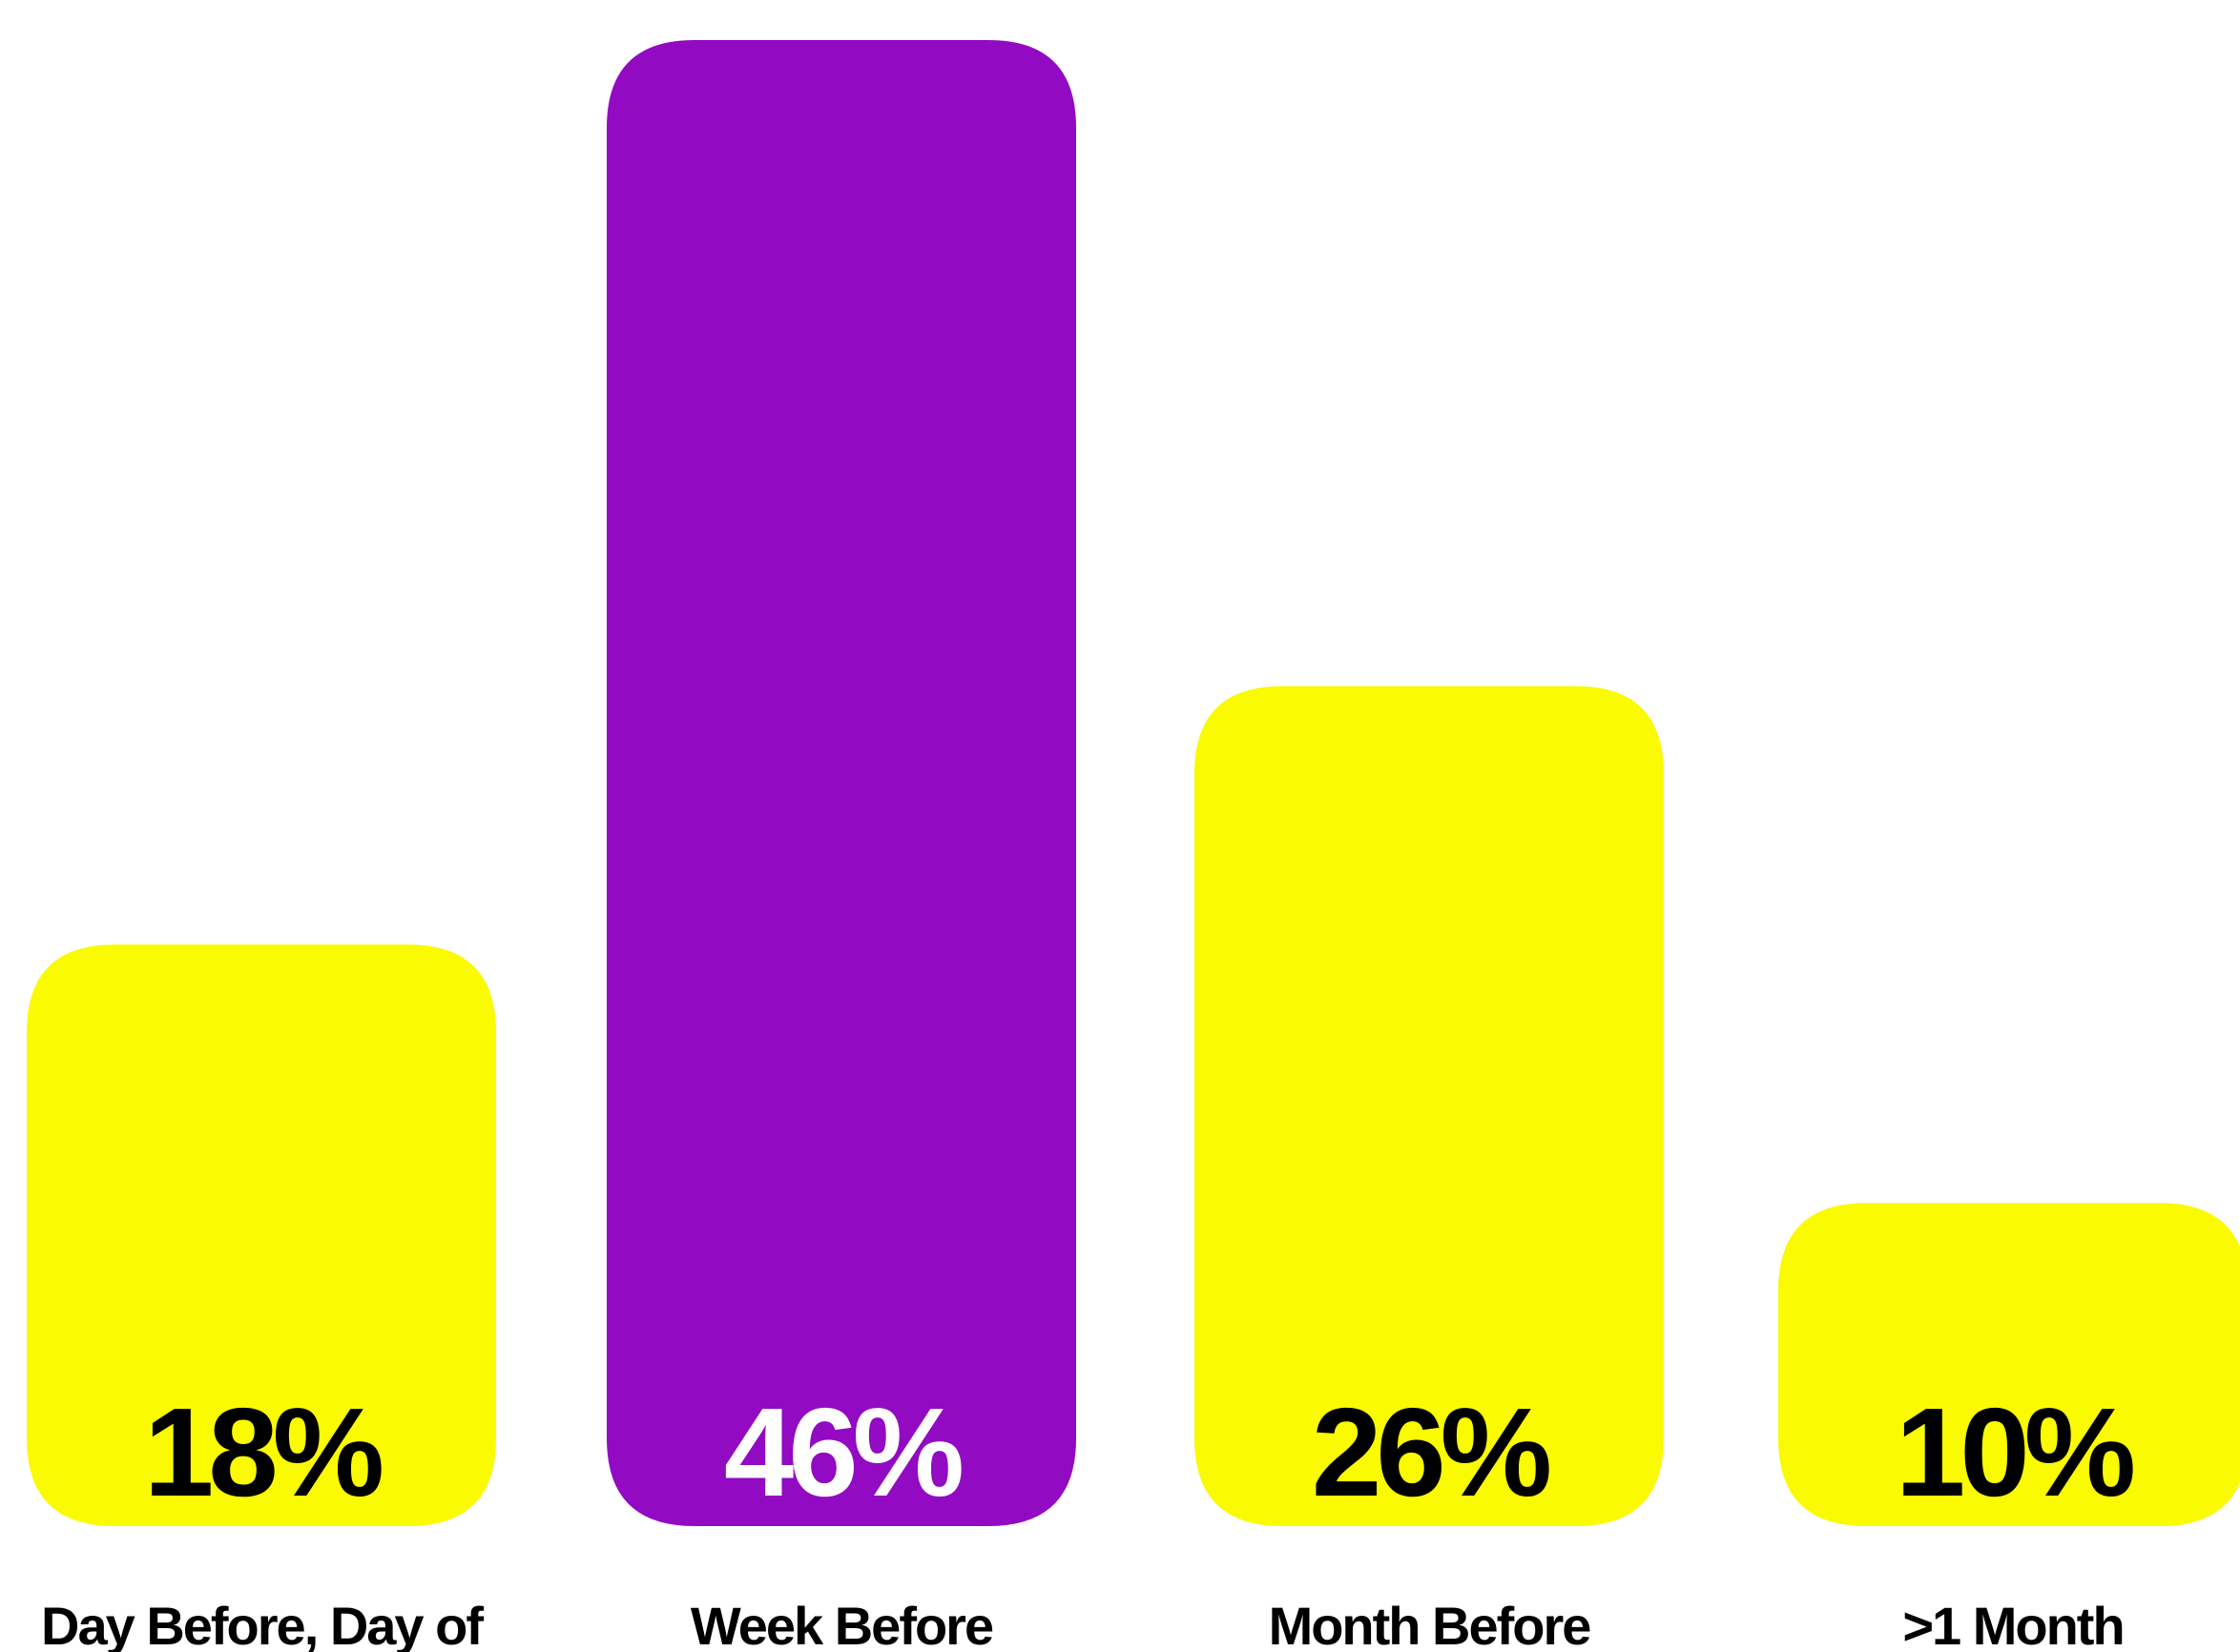 This screenshot has width=2240, height=1652. I want to click on bar-value-label-1: 46%, so click(843, 1452).